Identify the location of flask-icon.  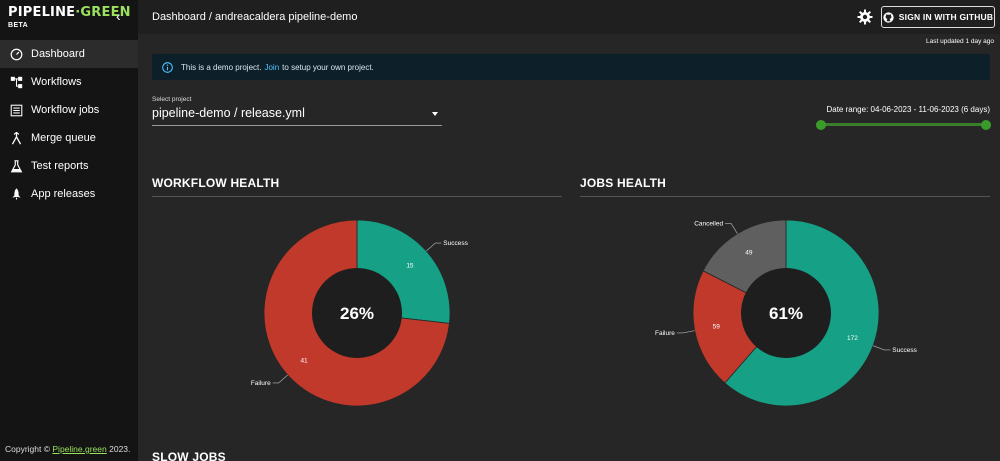
(16, 166).